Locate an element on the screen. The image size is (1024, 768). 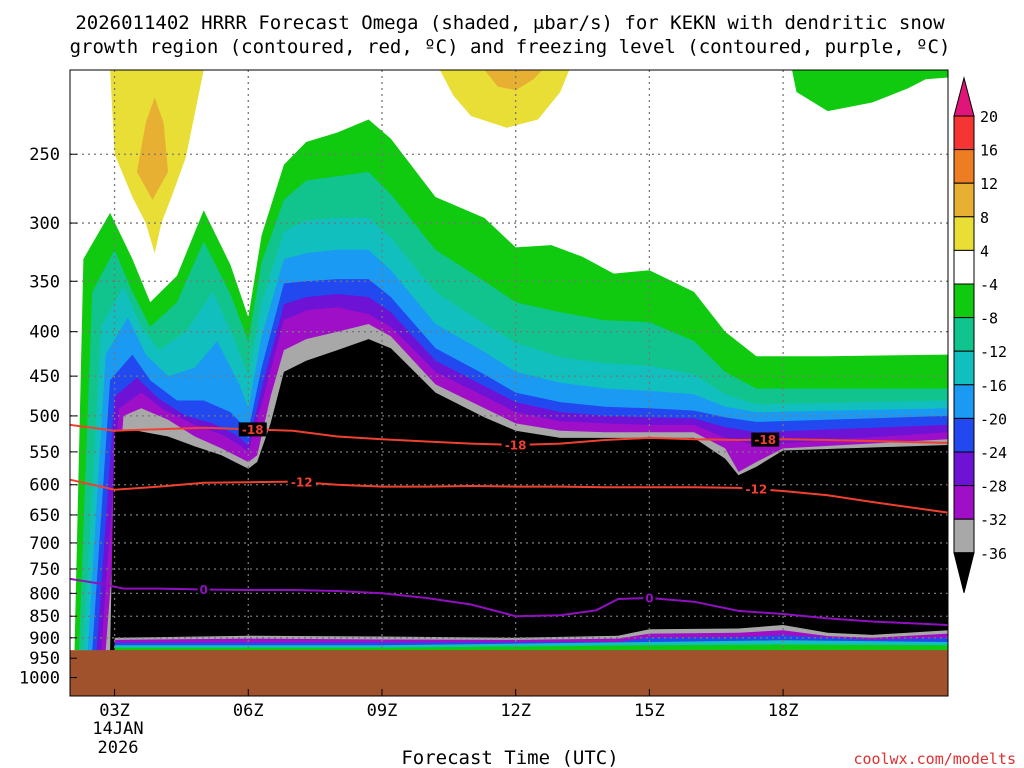
colorbar-label: -12 is located at coordinates (993, 352).